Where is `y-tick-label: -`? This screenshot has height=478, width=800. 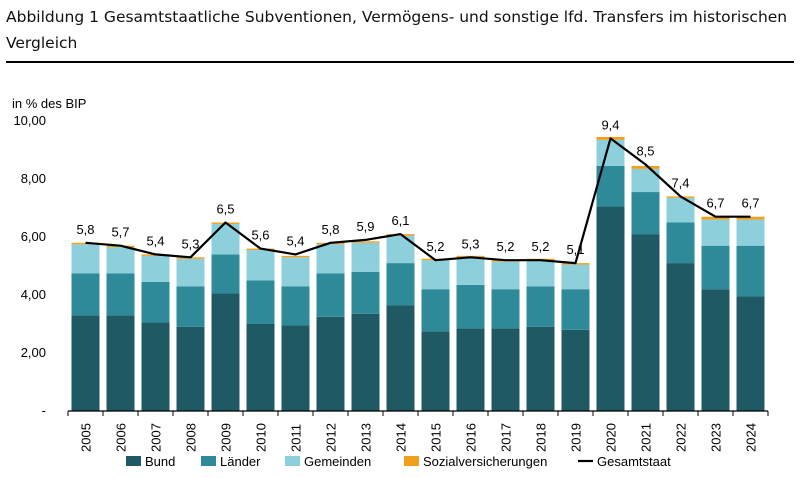 y-tick-label: - is located at coordinates (44, 410).